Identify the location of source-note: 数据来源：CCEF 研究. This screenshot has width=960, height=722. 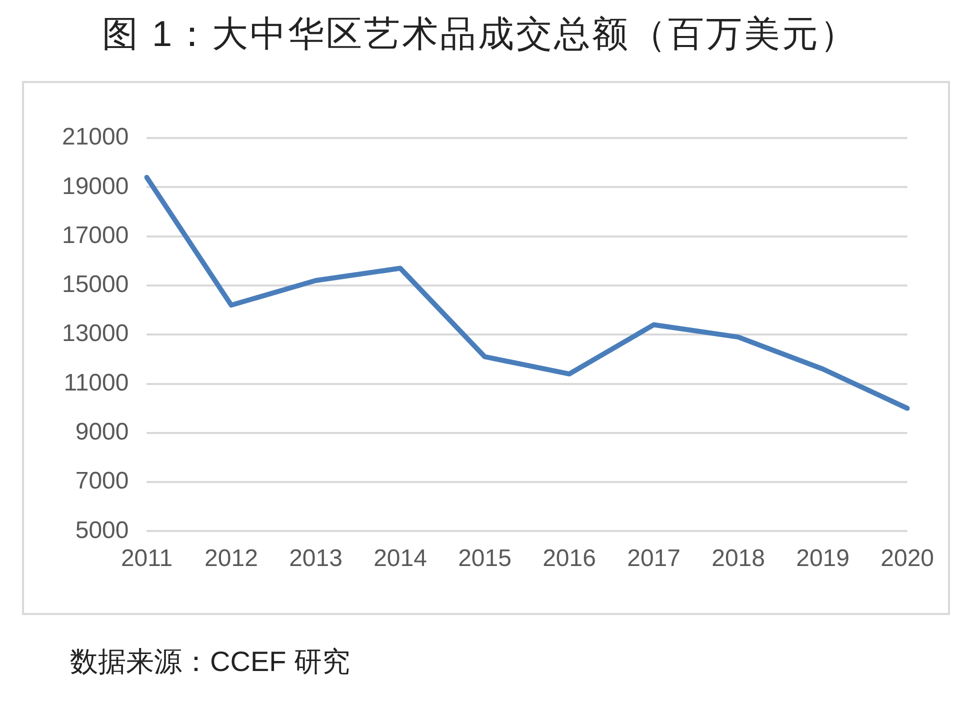
(210, 662).